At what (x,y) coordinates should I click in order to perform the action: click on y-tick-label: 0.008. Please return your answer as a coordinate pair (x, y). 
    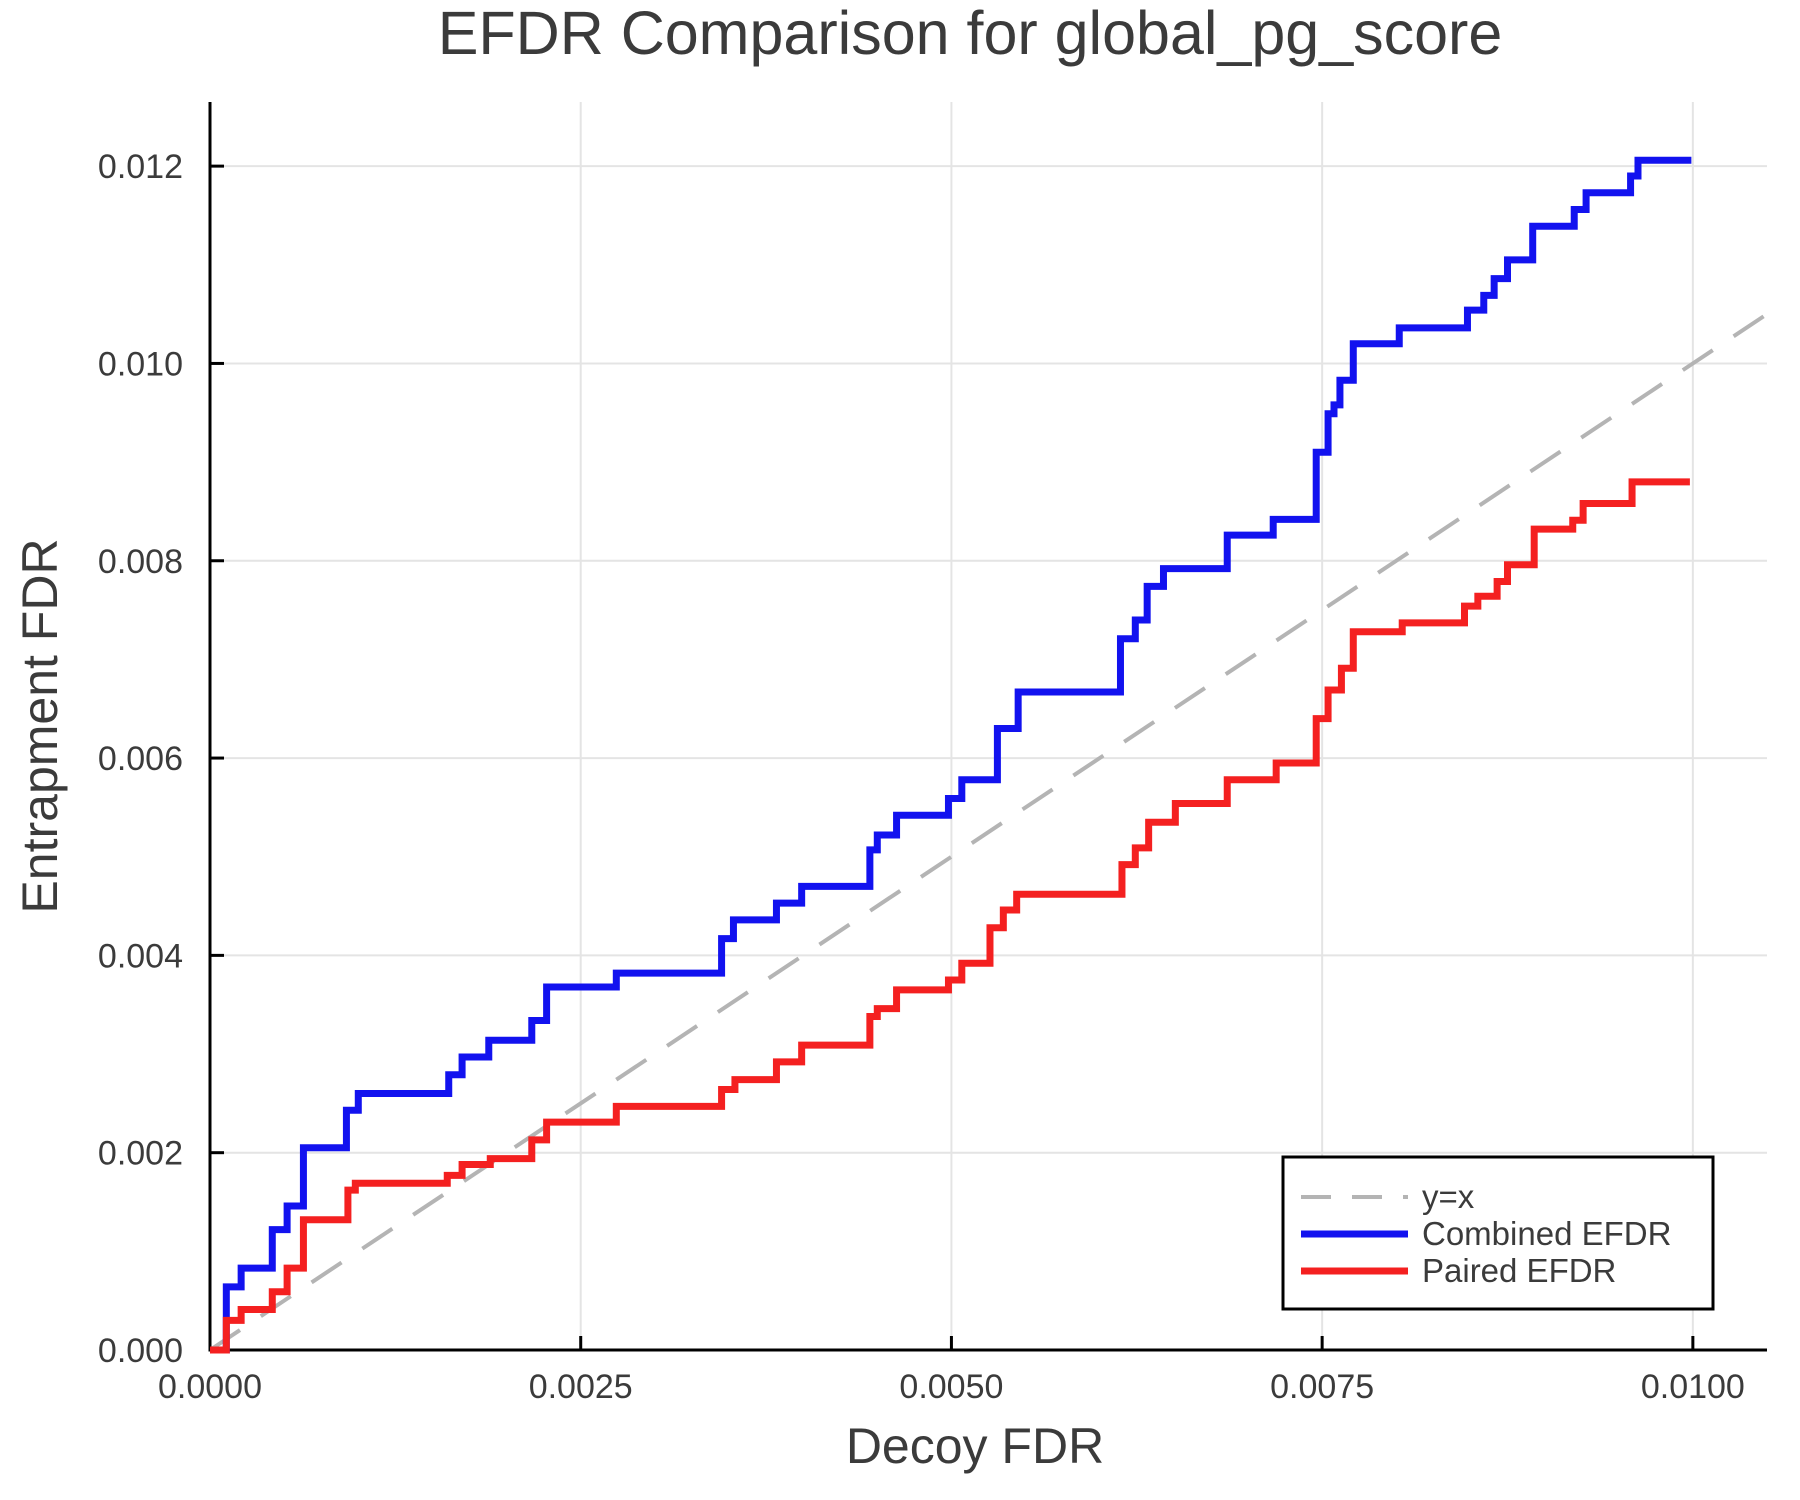
    Looking at the image, I should click on (140, 562).